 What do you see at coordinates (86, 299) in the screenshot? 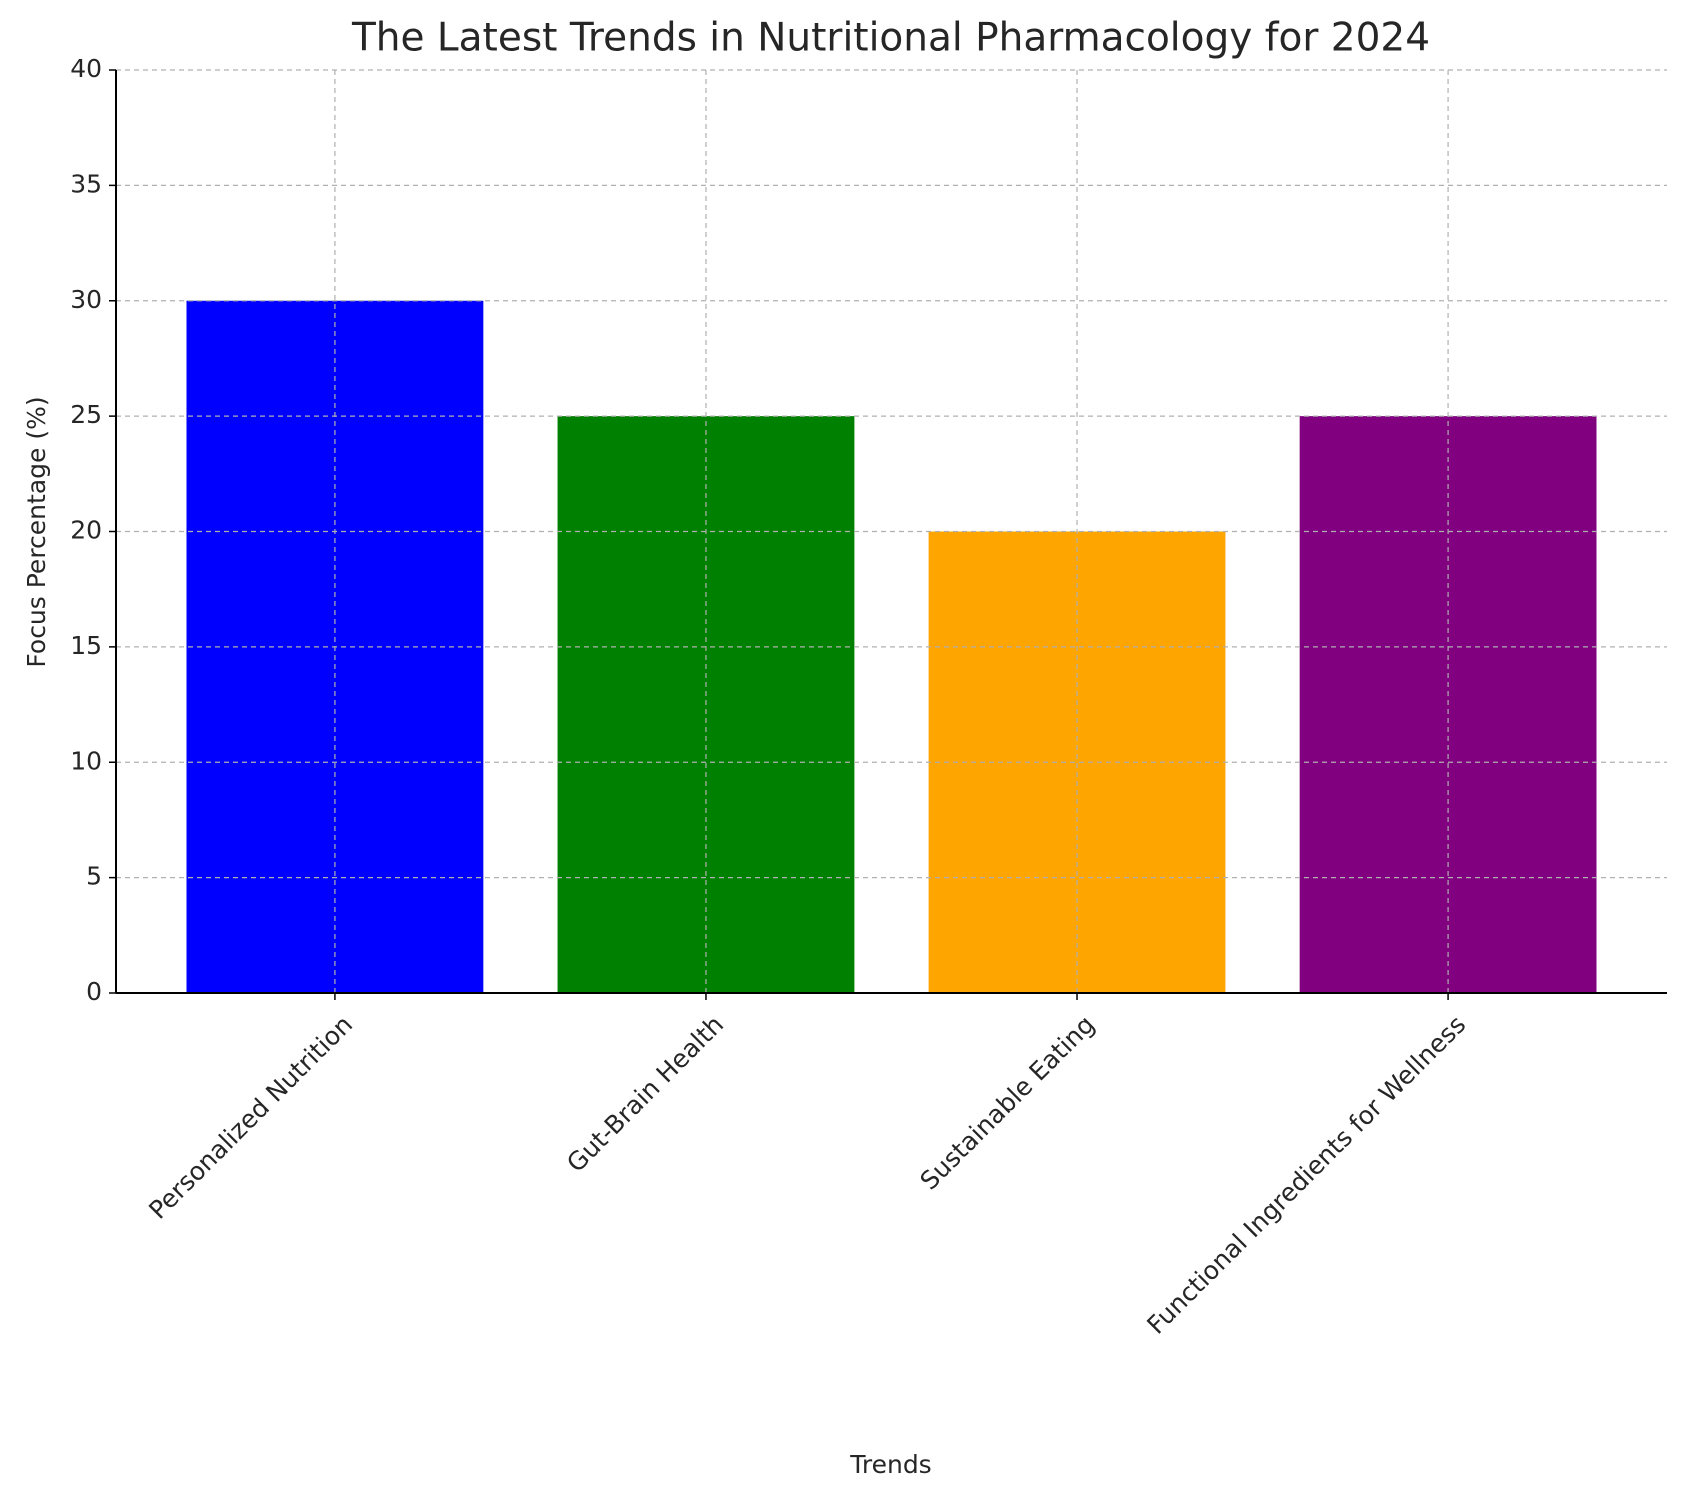
I see `y-tick-label: 30` at bounding box center [86, 299].